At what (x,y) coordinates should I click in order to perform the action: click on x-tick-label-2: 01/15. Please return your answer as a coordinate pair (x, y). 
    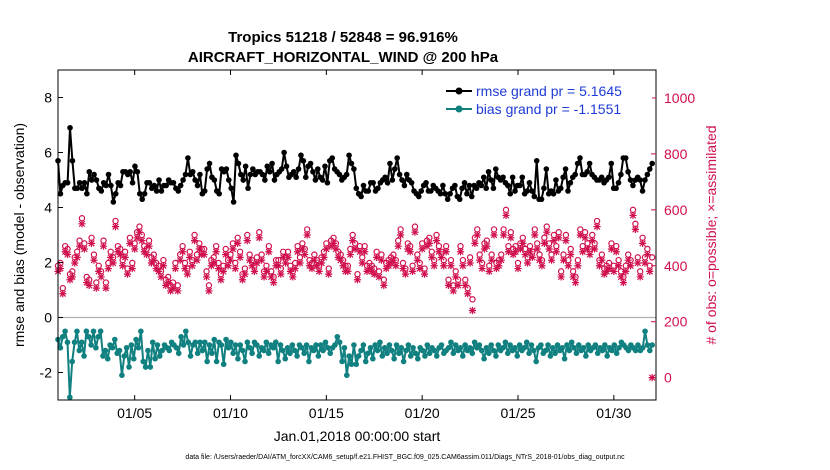
    Looking at the image, I should click on (326, 413).